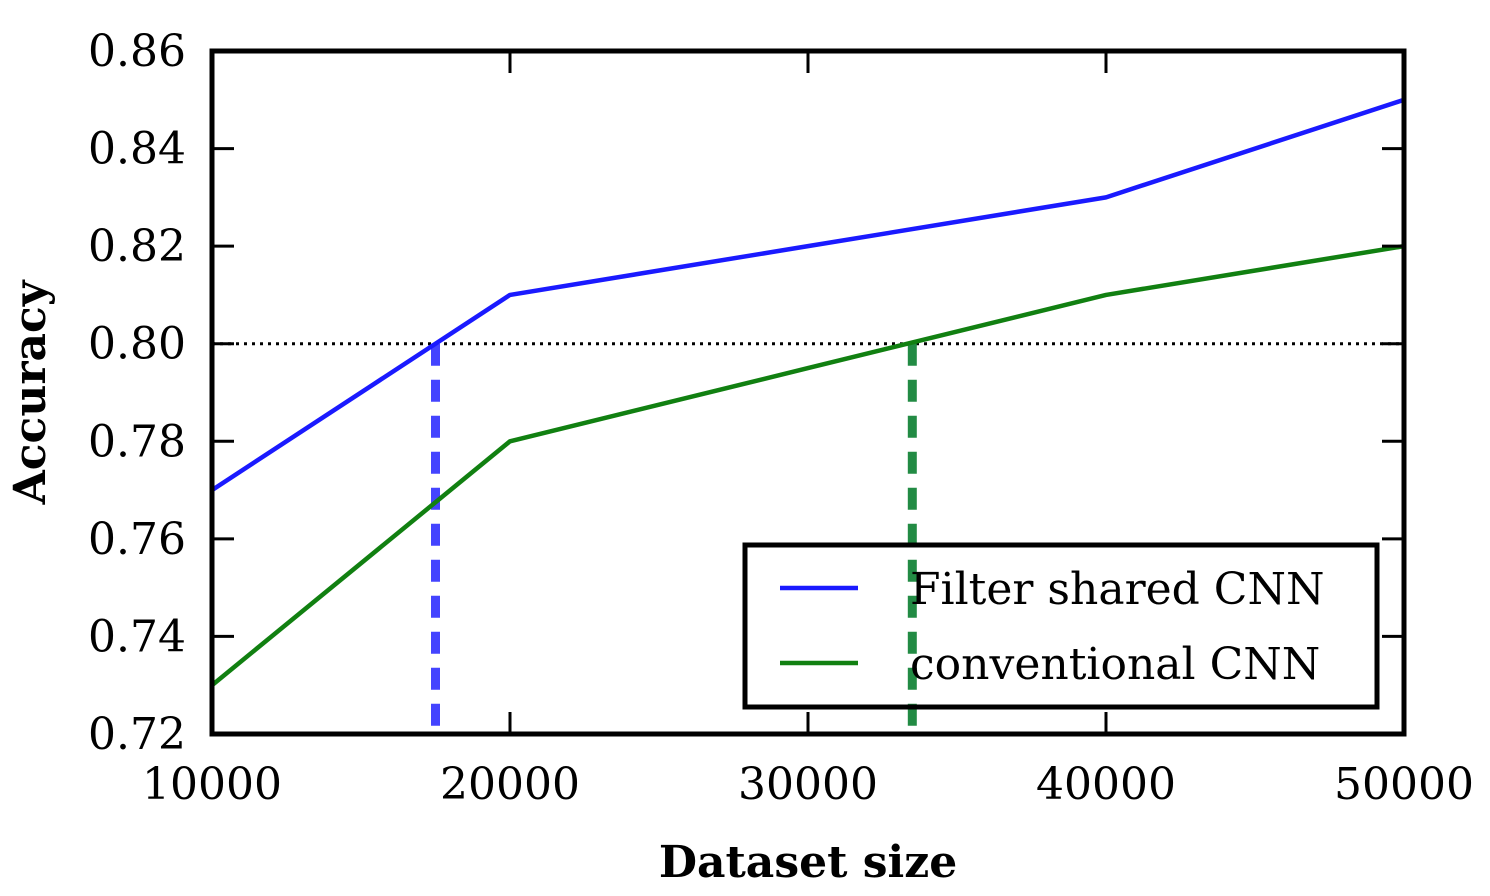 The image size is (1490, 896). What do you see at coordinates (510, 784) in the screenshot?
I see `x-tick-label: 20000` at bounding box center [510, 784].